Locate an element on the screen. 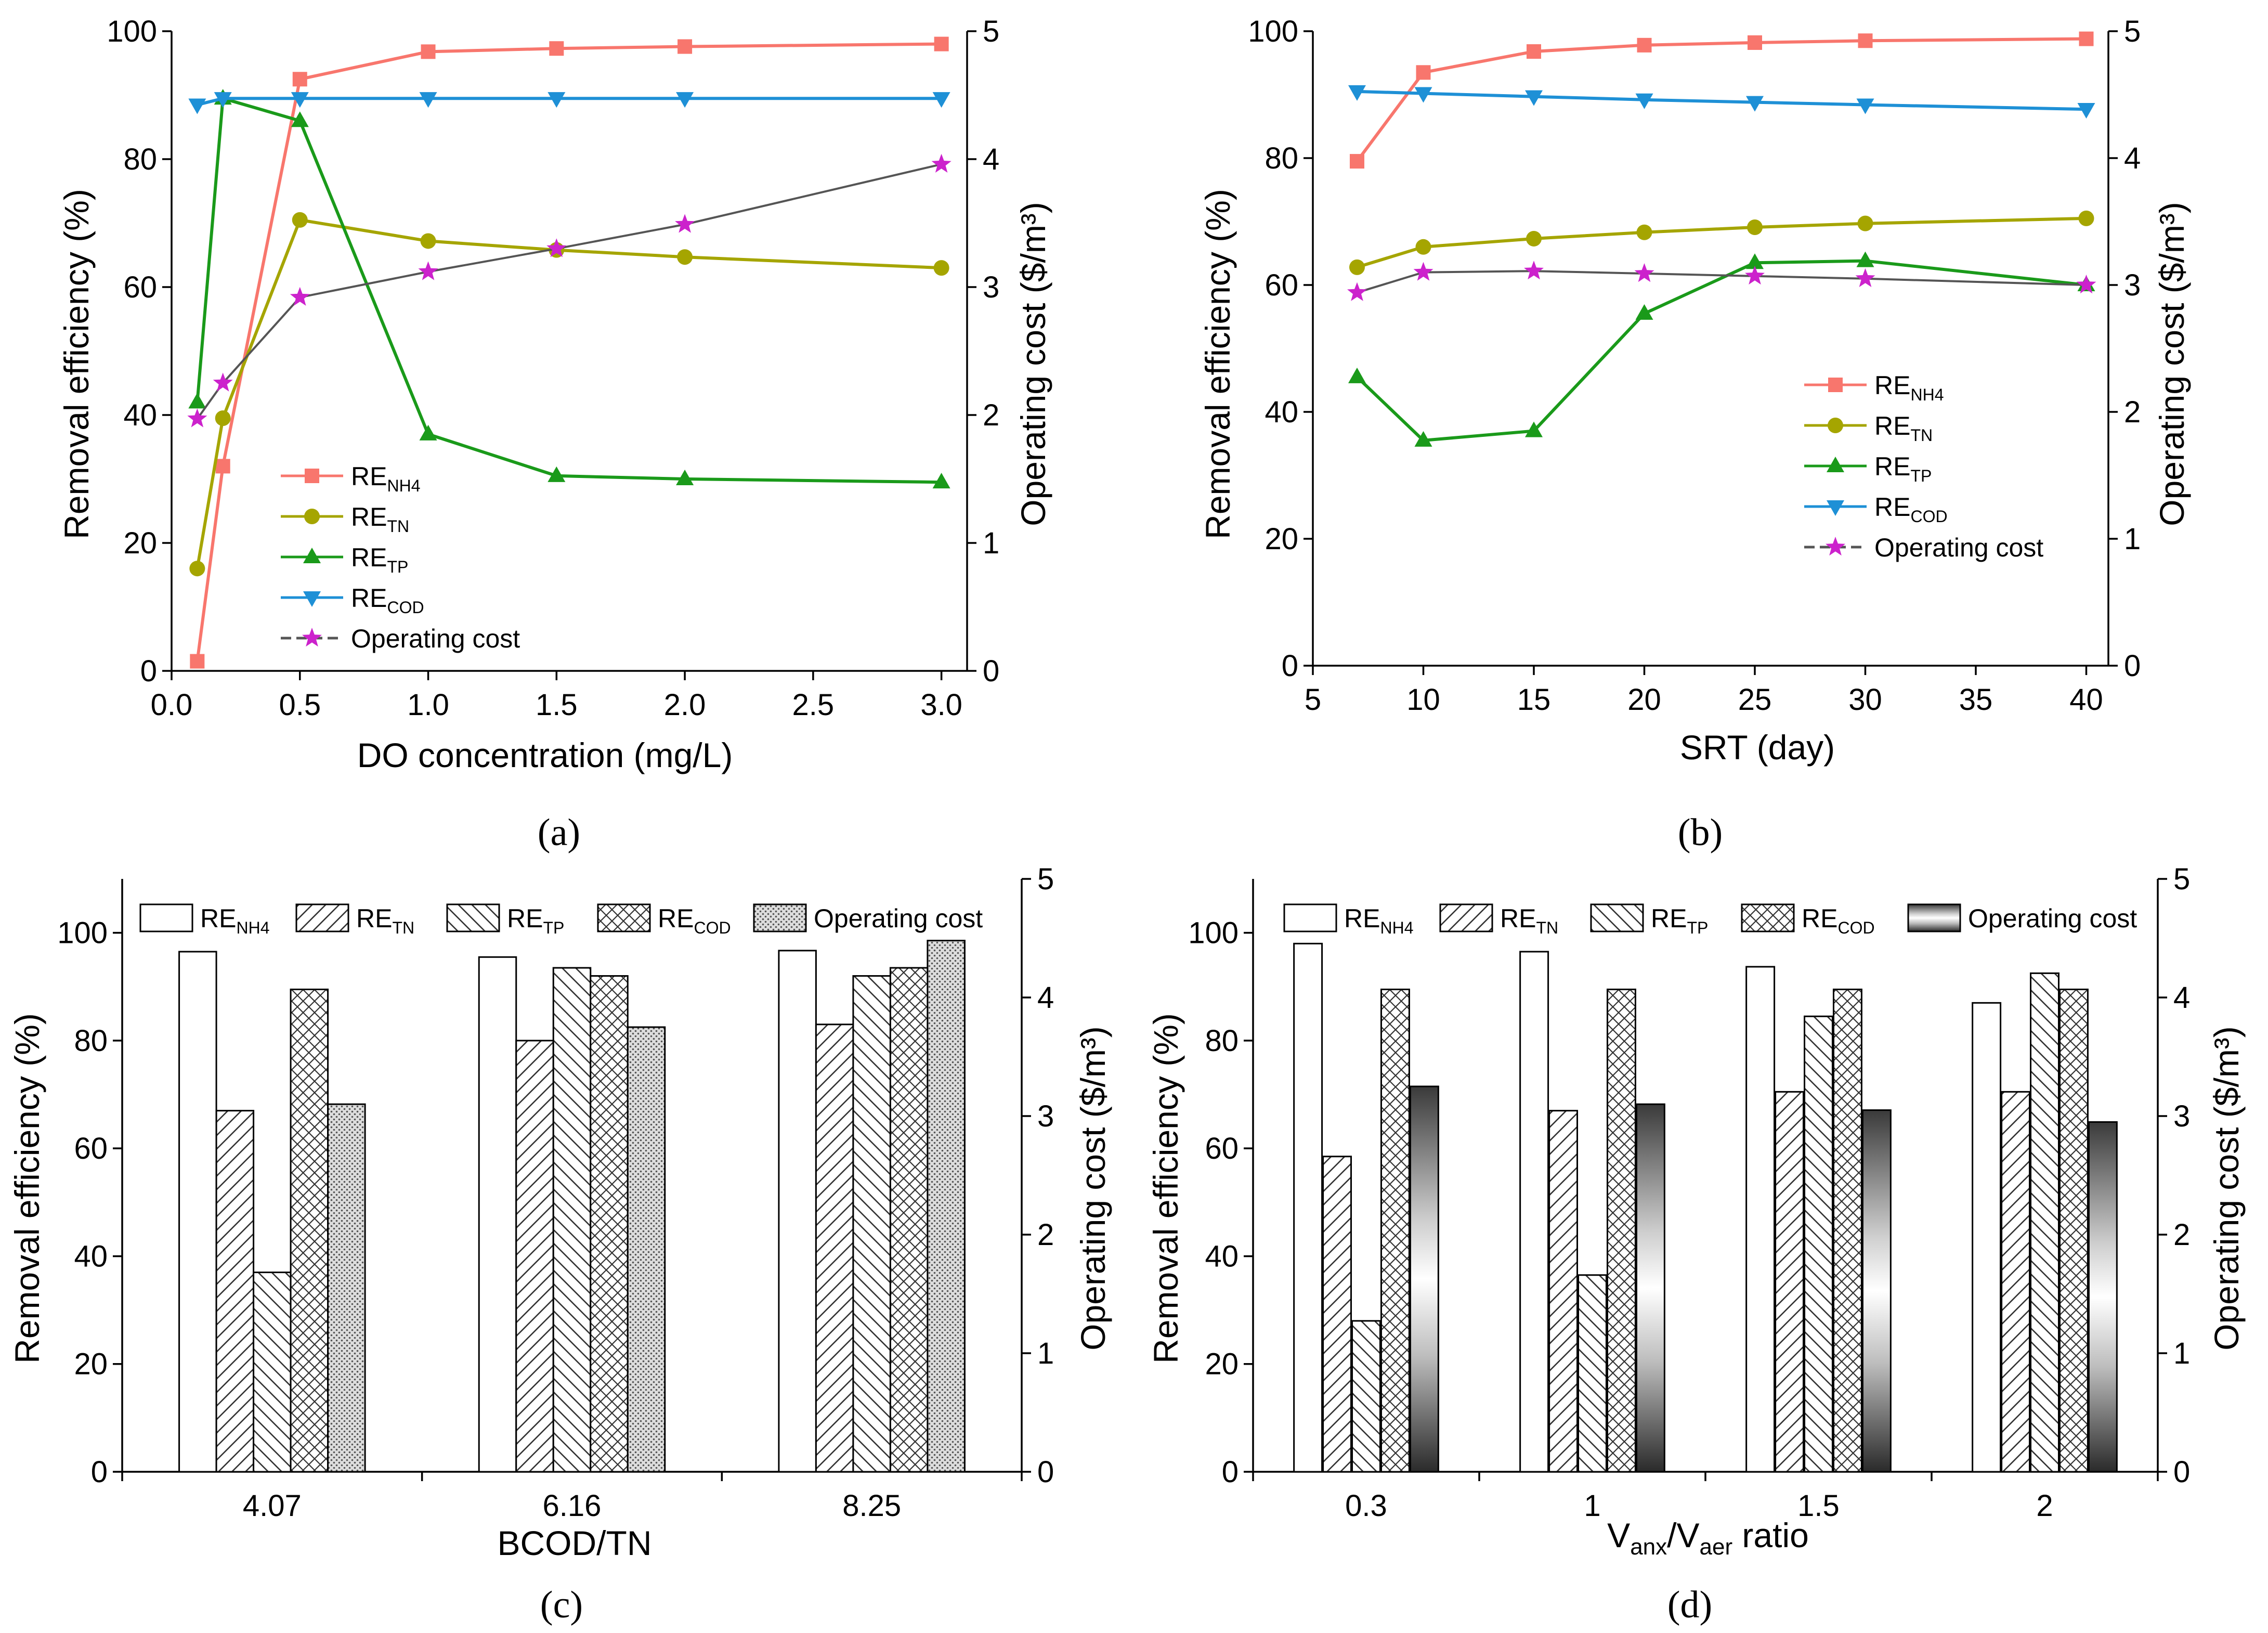 The image size is (2268, 1633). y-tick-label: 0 is located at coordinates (1290, 666).